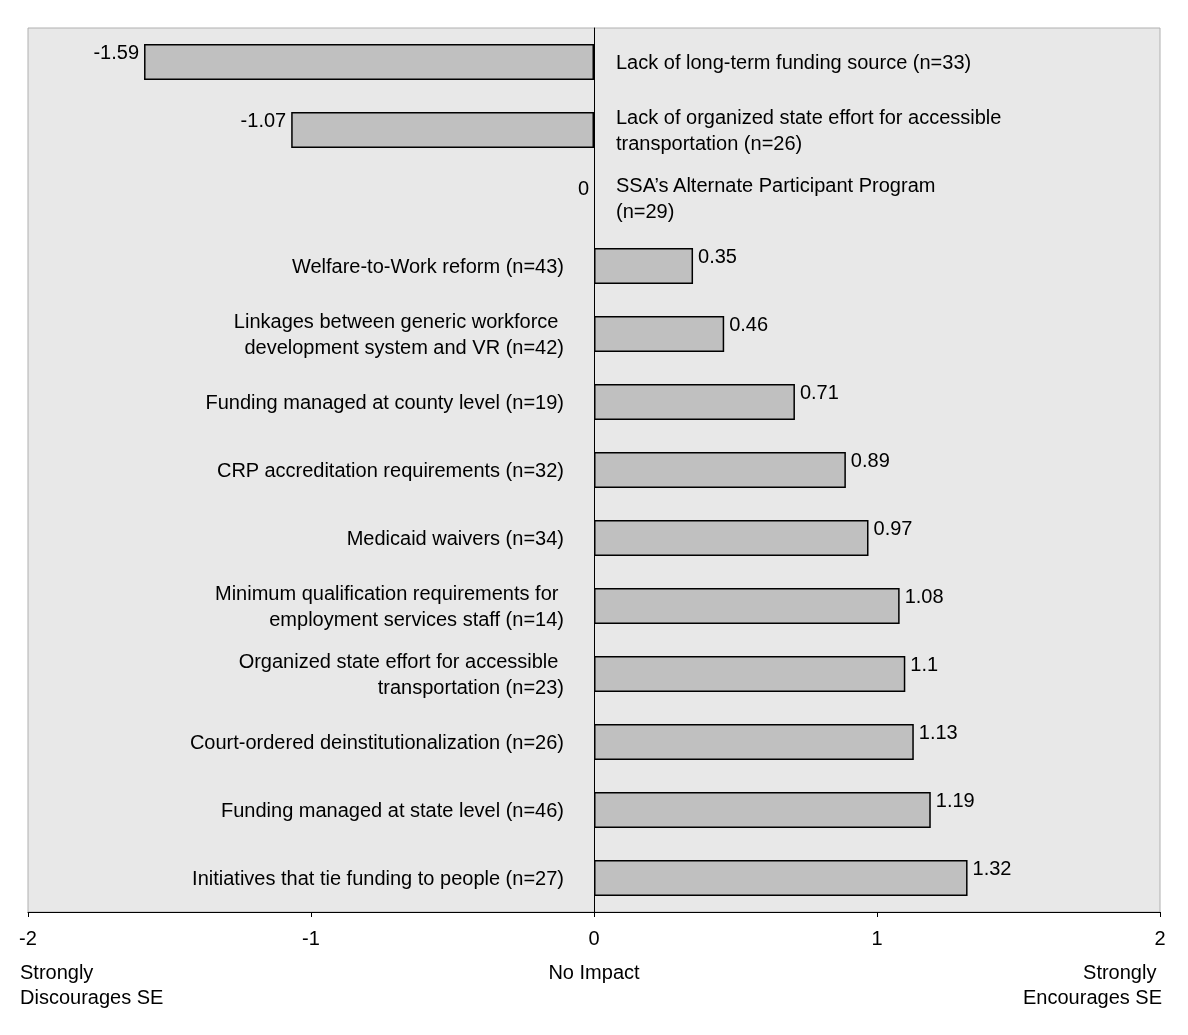  Describe the element at coordinates (924, 664) in the screenshot. I see `data-label: 1.1` at that location.